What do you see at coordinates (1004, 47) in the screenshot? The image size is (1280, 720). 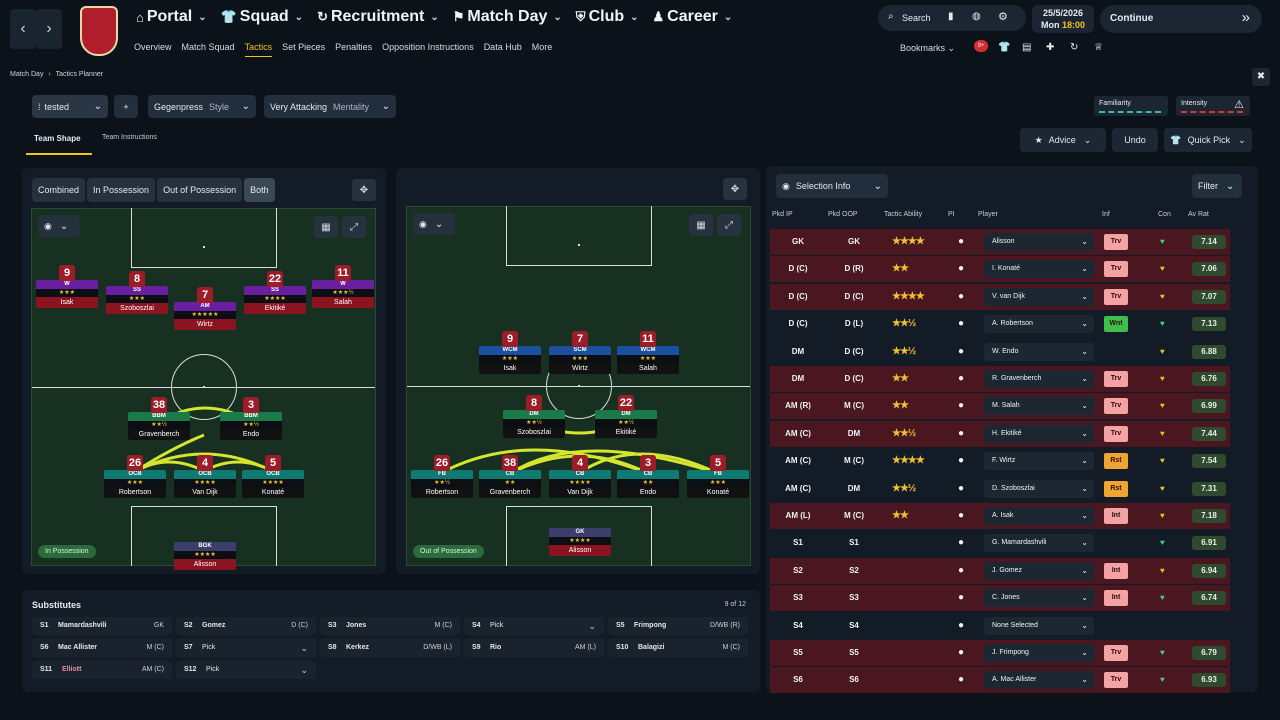 I see `kit-icon: 👕` at bounding box center [1004, 47].